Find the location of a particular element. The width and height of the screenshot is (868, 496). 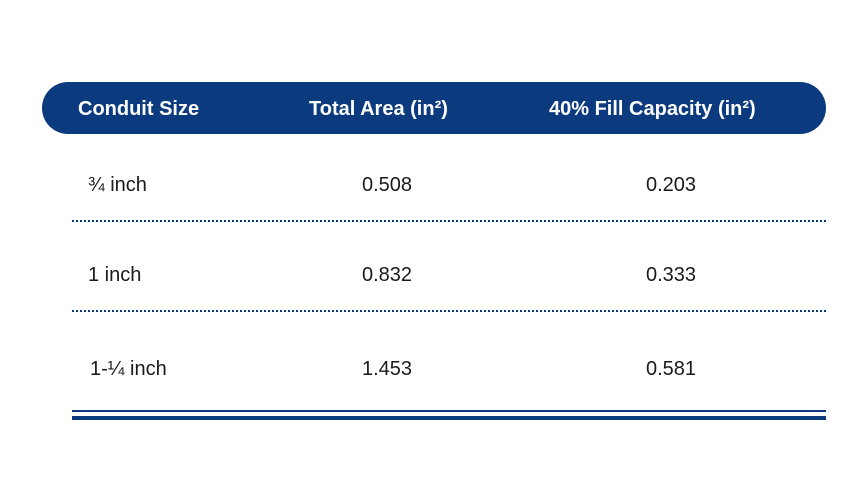

cell-total-area: 1.453 is located at coordinates (387, 369).